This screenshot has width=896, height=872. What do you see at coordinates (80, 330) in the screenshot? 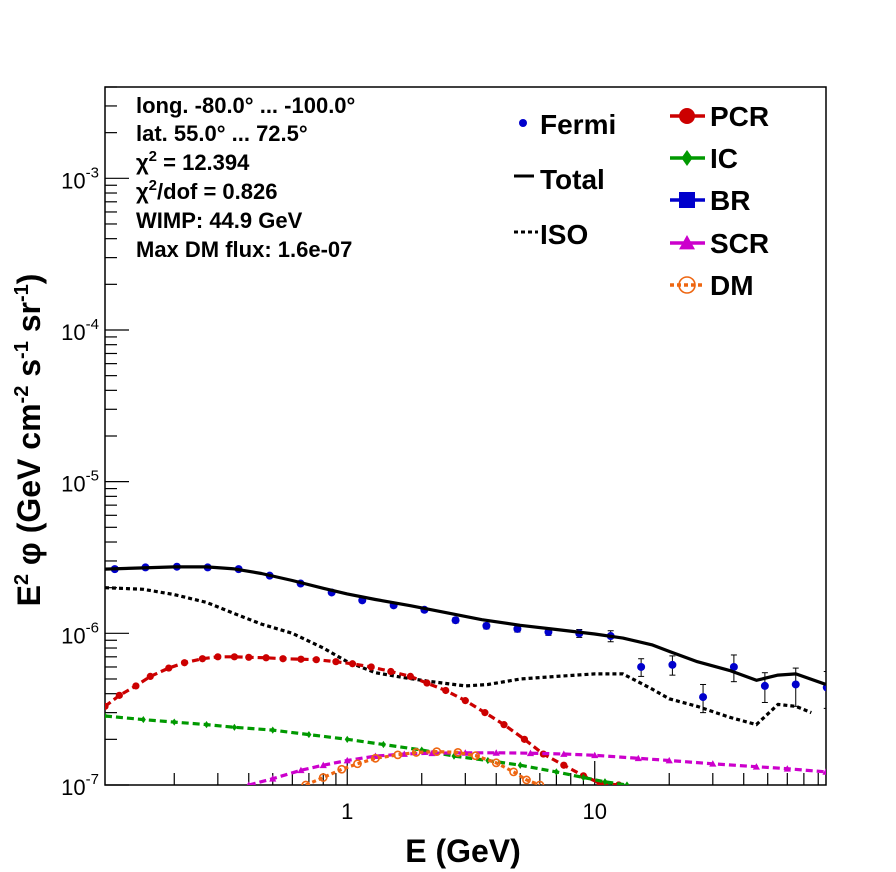
I see `y-tick-label: 10⁻⁴` at bounding box center [80, 330].